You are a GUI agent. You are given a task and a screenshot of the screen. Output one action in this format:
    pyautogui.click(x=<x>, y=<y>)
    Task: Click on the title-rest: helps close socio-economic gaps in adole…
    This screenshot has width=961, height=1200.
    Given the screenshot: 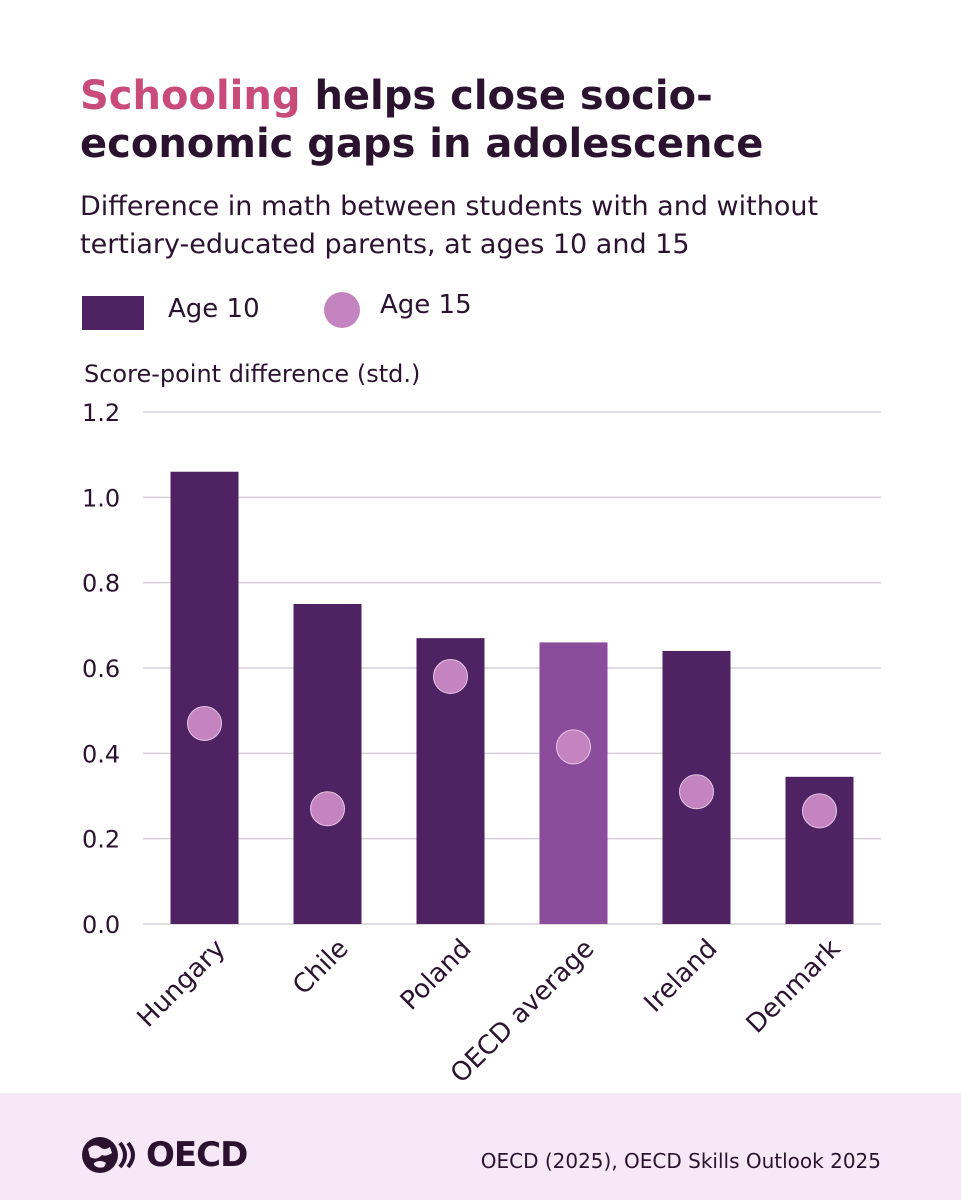 What is the action you would take?
    pyautogui.click(x=422, y=120)
    